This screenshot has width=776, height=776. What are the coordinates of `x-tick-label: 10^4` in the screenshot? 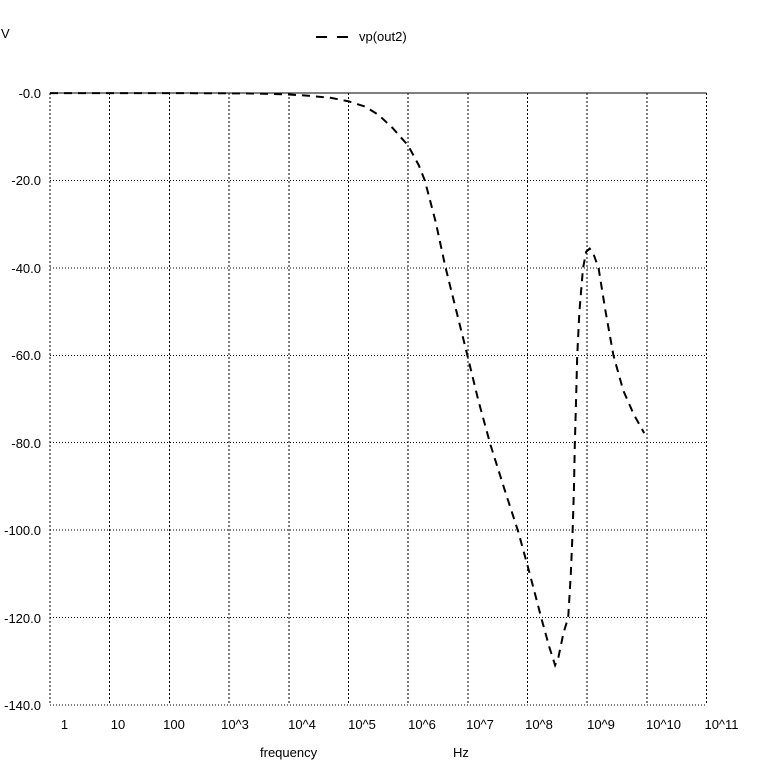 It's located at (302, 724).